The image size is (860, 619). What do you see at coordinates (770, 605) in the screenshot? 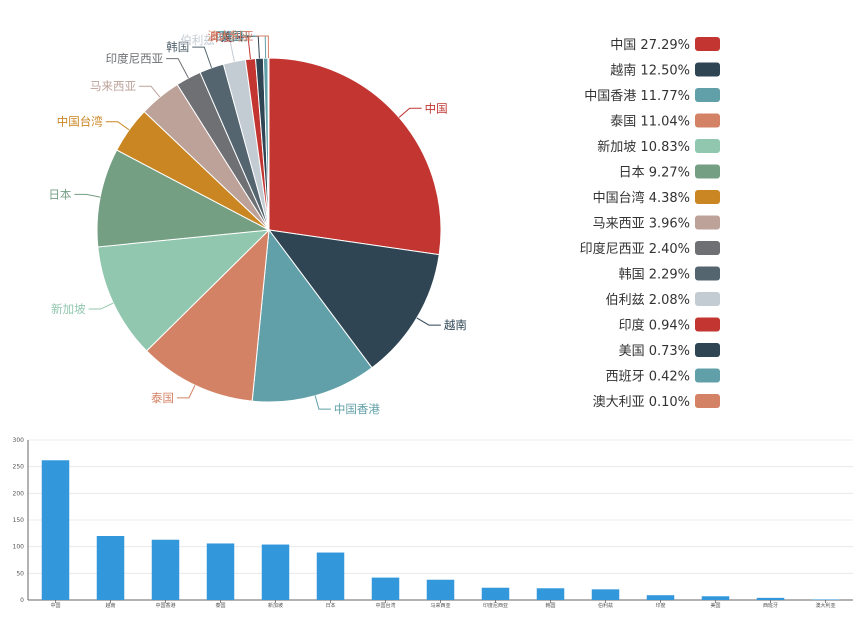
I see `x-tick-label: 西班牙` at bounding box center [770, 605].